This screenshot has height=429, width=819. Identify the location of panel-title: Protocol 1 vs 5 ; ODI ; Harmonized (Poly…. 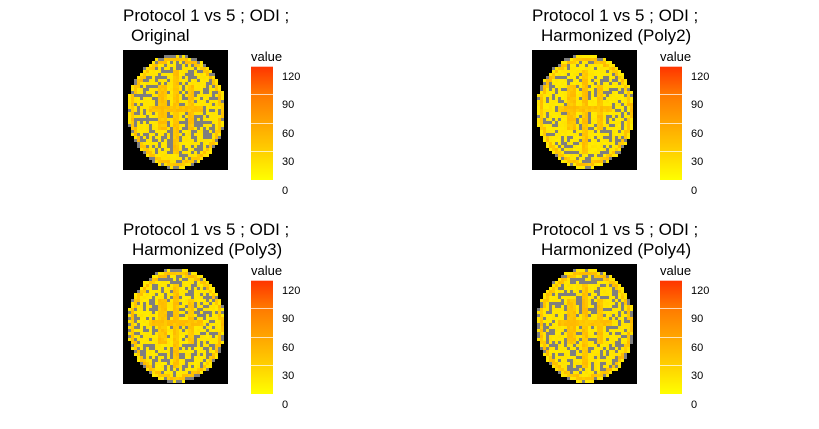
(675, 240).